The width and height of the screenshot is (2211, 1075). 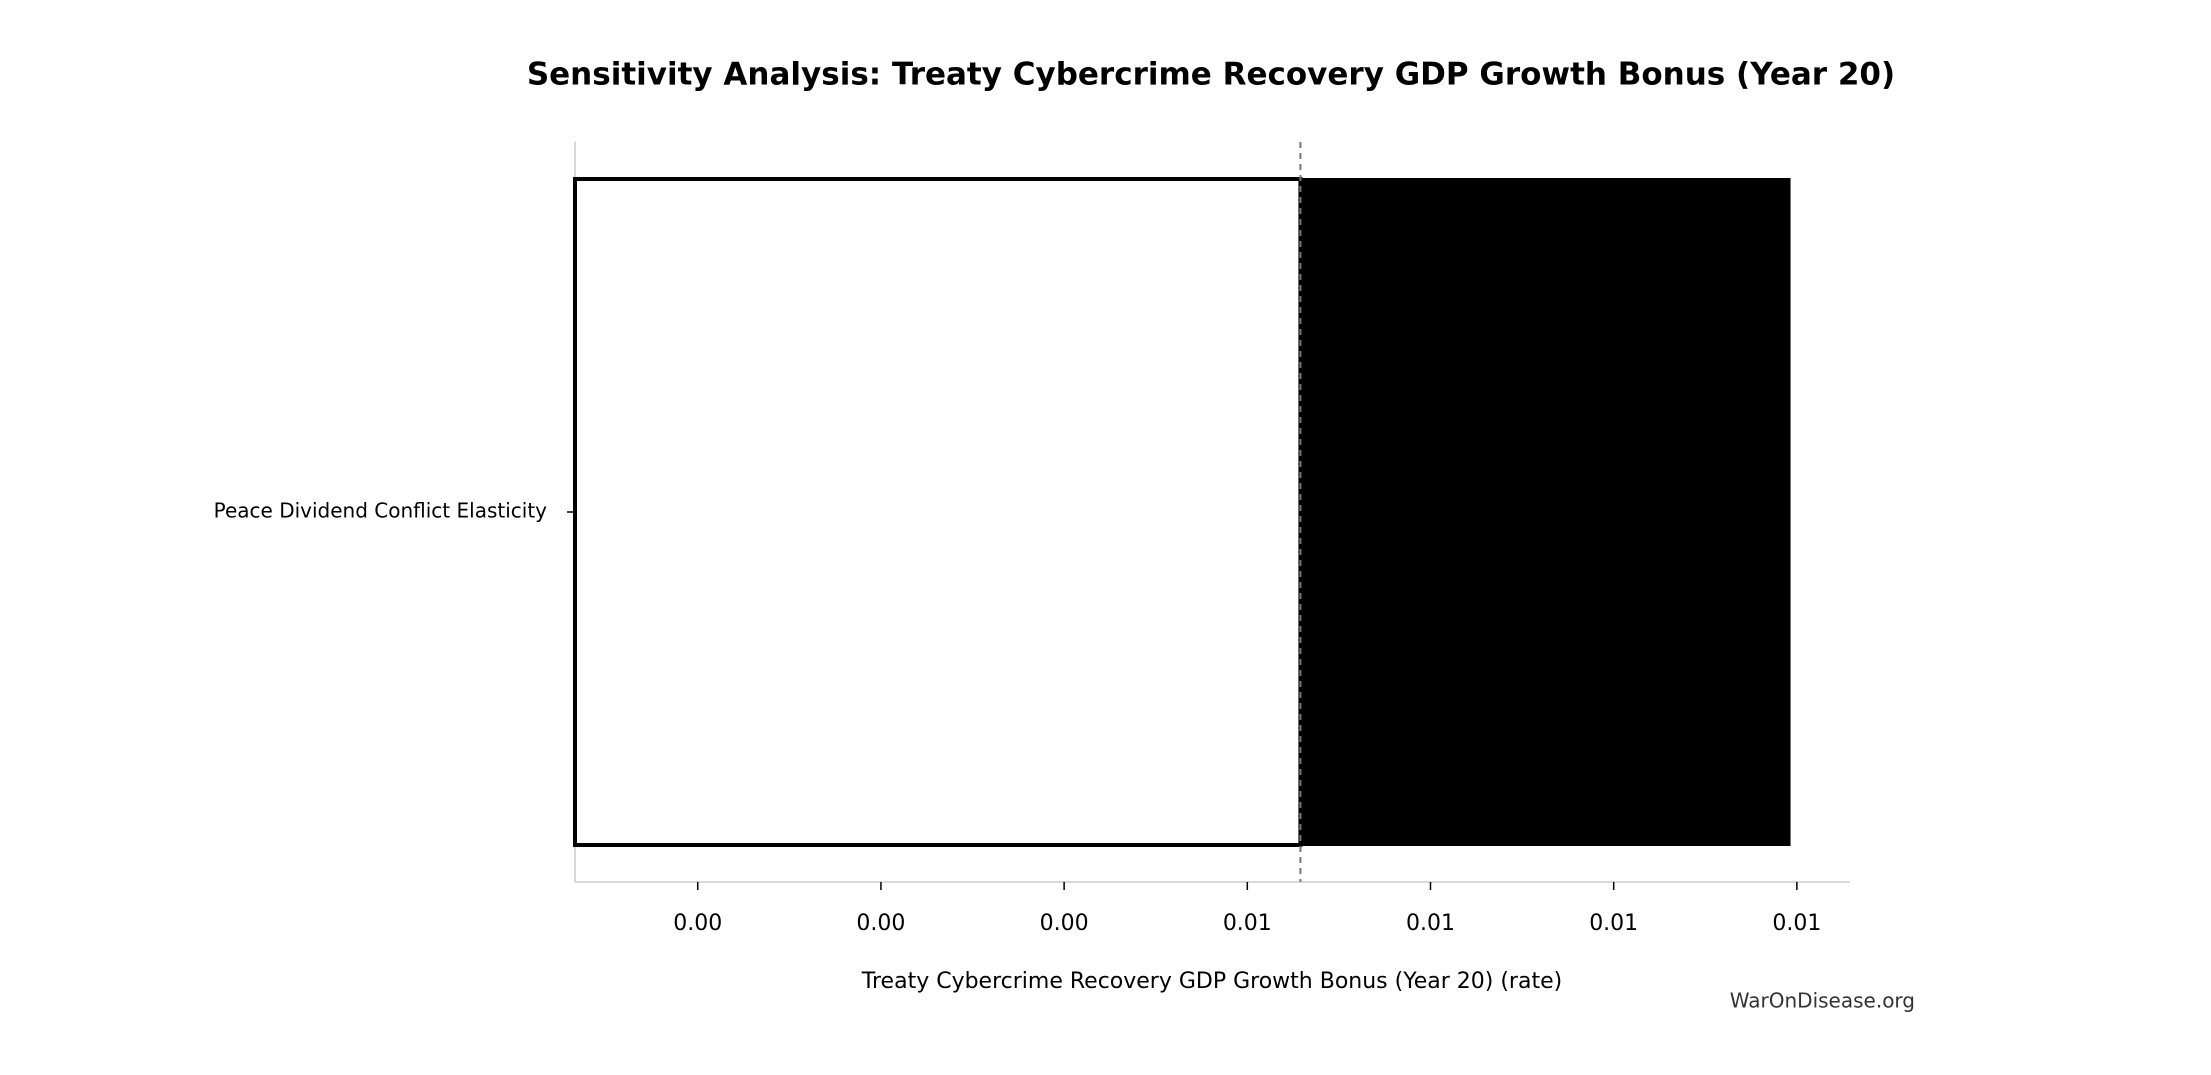 What do you see at coordinates (381, 511) in the screenshot?
I see `y-tick-label: Peace Dividend Conflict Elasticity` at bounding box center [381, 511].